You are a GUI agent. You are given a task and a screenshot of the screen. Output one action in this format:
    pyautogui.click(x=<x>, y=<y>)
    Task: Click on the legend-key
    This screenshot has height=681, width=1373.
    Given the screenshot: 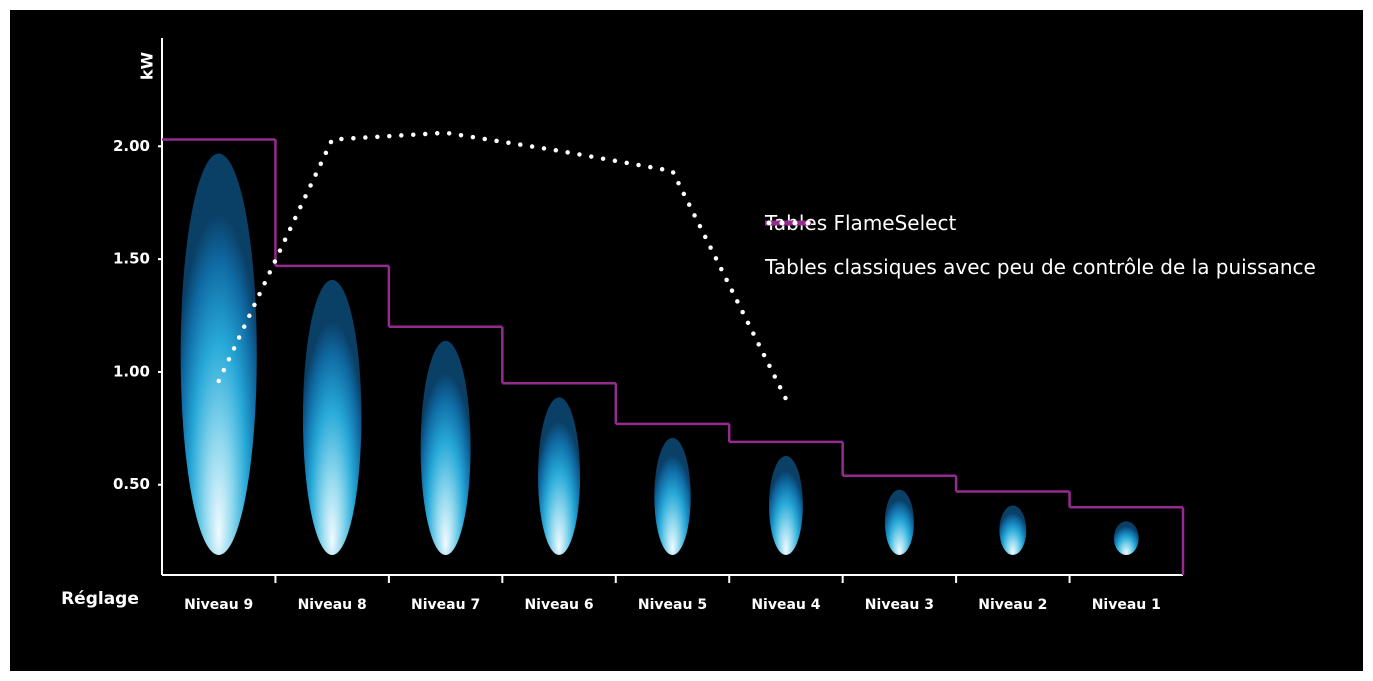 What is the action you would take?
    pyautogui.click(x=788, y=223)
    